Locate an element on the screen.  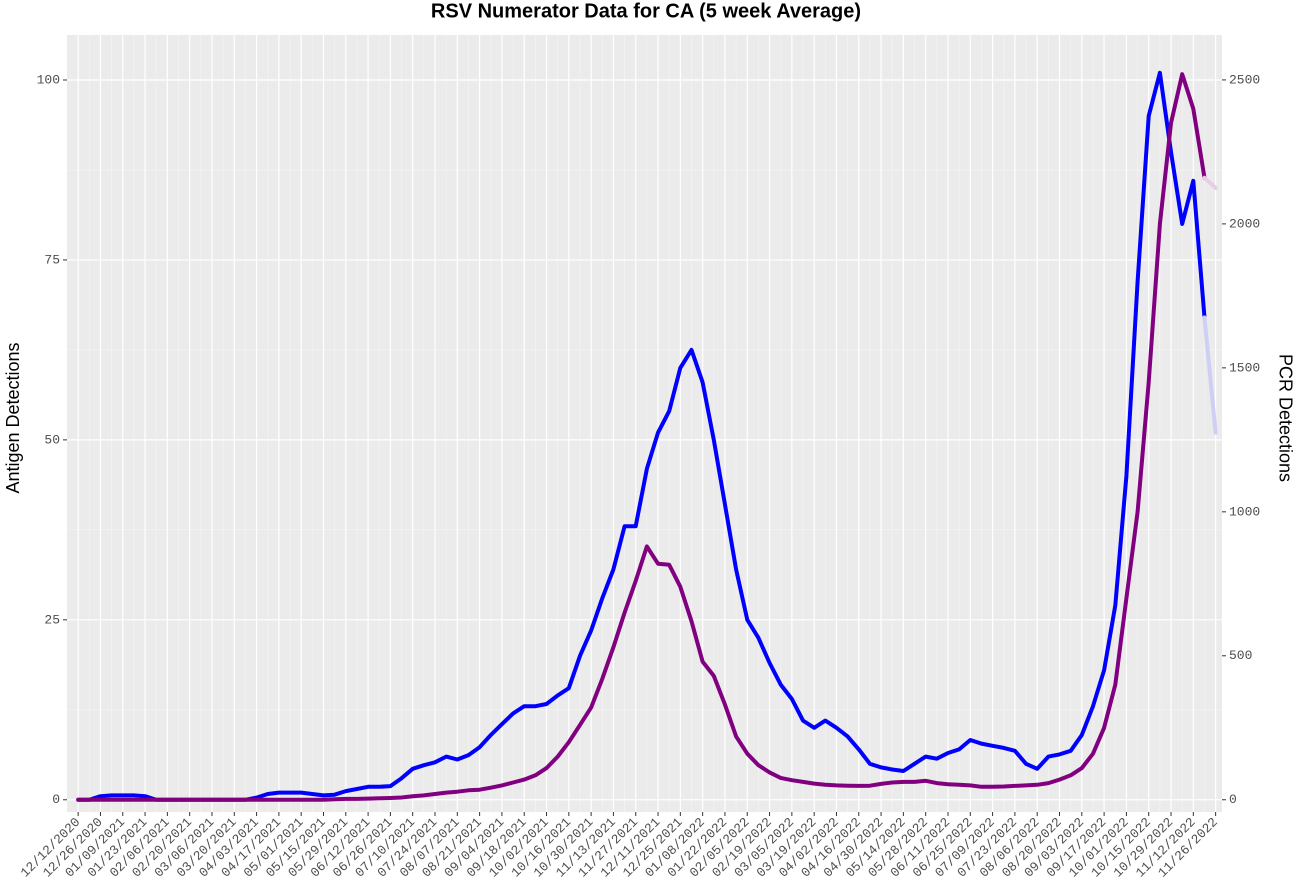
y-tick-label: 25 is located at coordinates (52, 619).